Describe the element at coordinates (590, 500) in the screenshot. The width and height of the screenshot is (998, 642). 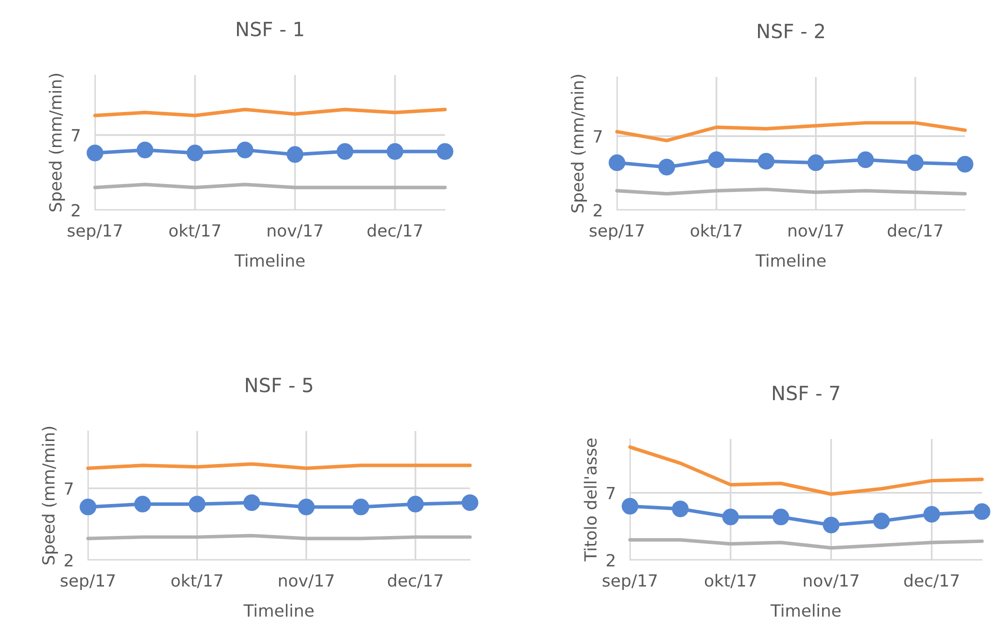
I see `y-axis-title: Titolo dell'asse` at that location.